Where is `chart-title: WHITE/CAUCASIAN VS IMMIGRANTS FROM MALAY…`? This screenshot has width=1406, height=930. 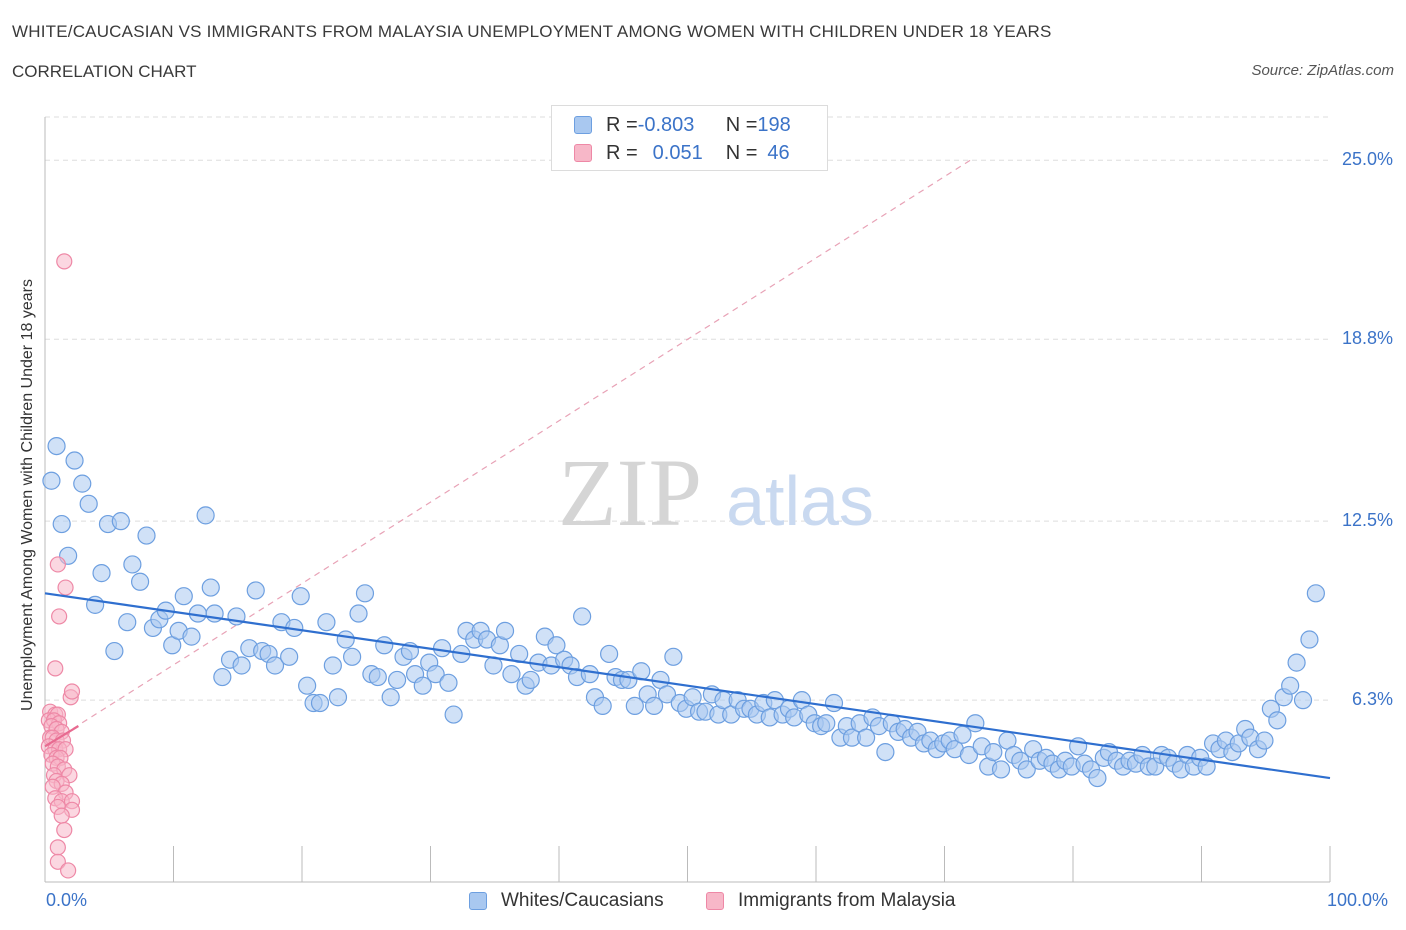
chart-title: WHITE/CAUCASIAN VS IMMIGRANTS FROM MALAY… is located at coordinates (532, 31).